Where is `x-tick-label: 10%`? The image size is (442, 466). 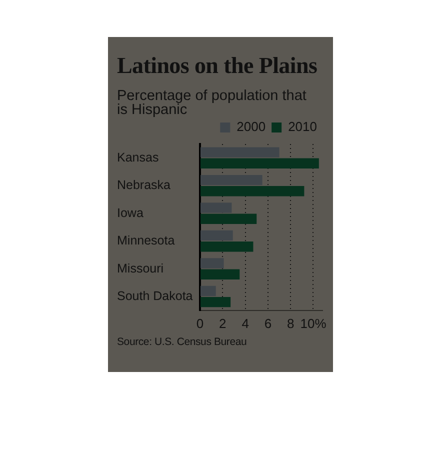 x-tick-label: 10% is located at coordinates (313, 323).